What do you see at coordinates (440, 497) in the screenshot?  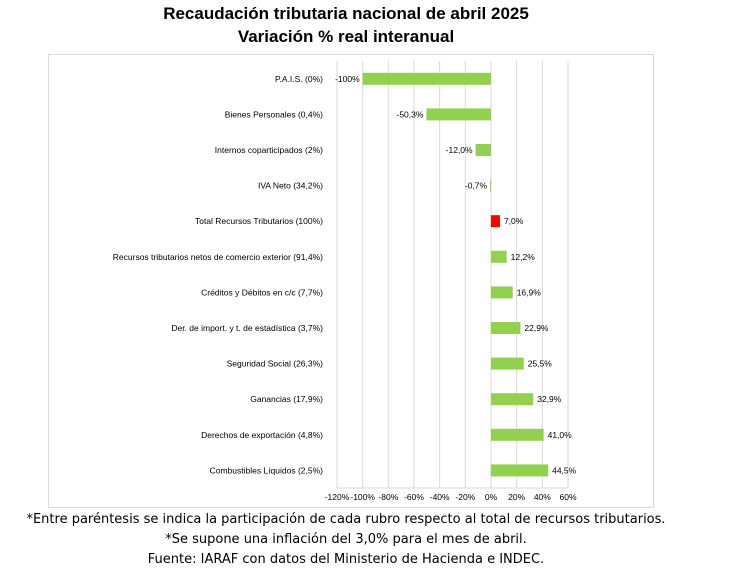 I see `x-tick-label: -40%` at bounding box center [440, 497].